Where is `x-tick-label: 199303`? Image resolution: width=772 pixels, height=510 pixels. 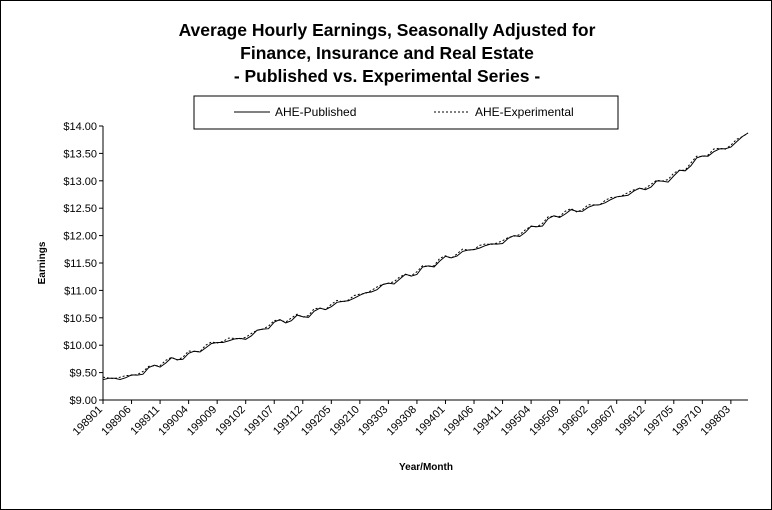
x-tick-label: 199303 is located at coordinates (373, 421).